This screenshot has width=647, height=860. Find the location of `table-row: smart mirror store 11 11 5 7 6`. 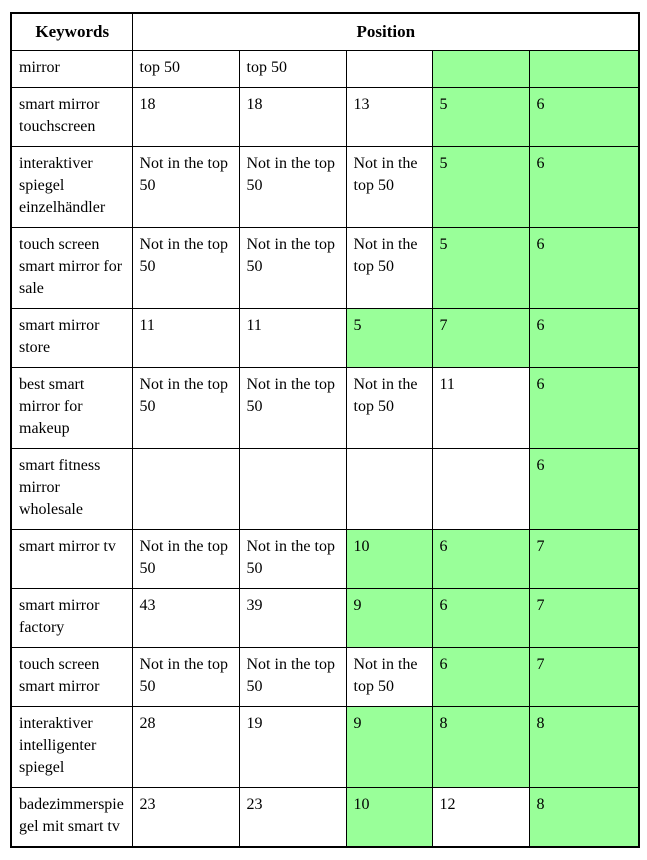

table-row: smart mirror store 11 11 5 7 6 is located at coordinates (325, 338).